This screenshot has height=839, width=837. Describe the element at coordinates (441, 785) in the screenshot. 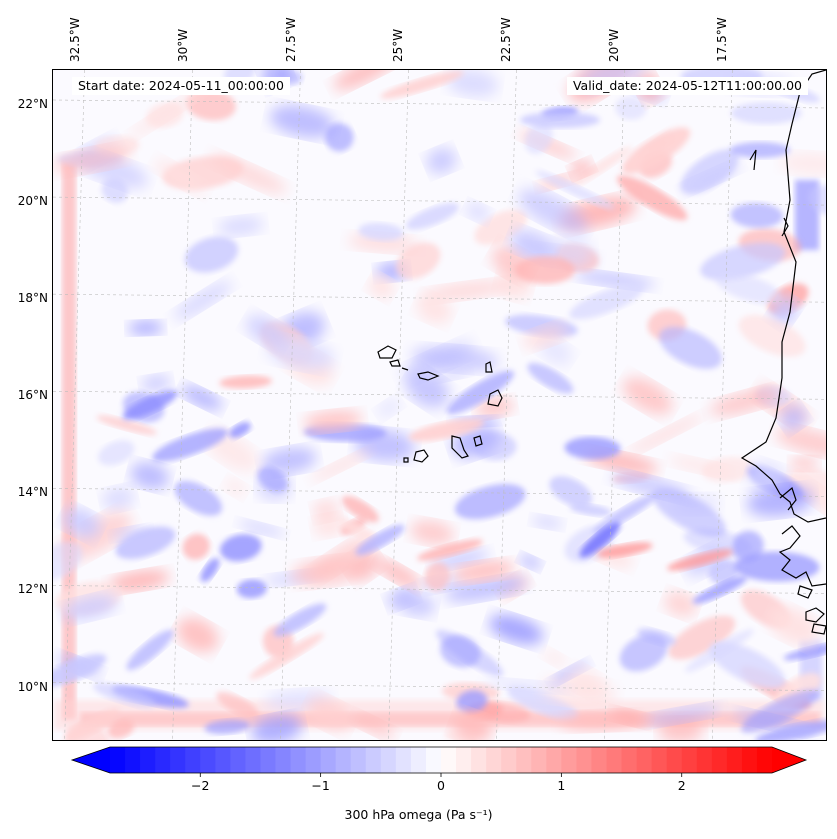

I see `colorbar-tick-label: 0` at that location.